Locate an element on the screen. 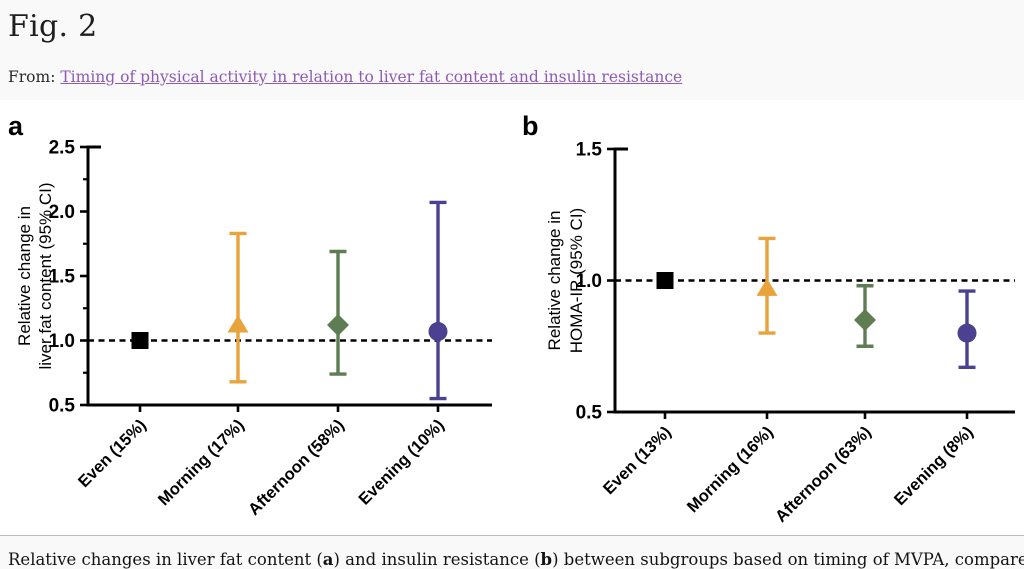  caption-text-2: ) and insulin resistance ( is located at coordinates (437, 559).